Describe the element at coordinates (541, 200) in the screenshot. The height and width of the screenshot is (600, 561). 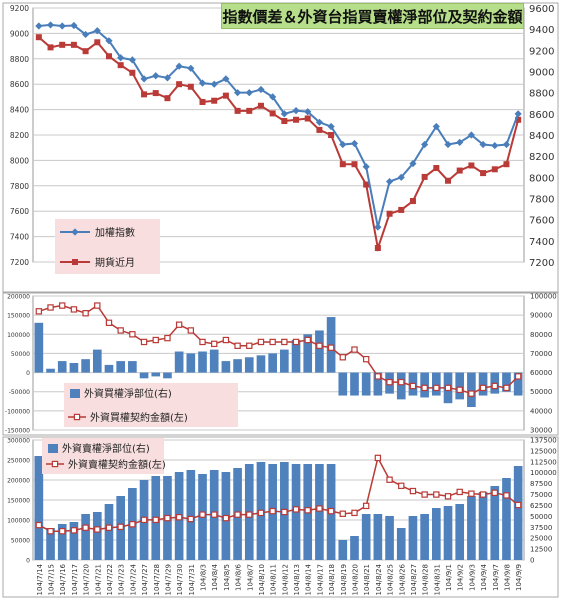
I see `y-tick-label-right: 7800` at that location.